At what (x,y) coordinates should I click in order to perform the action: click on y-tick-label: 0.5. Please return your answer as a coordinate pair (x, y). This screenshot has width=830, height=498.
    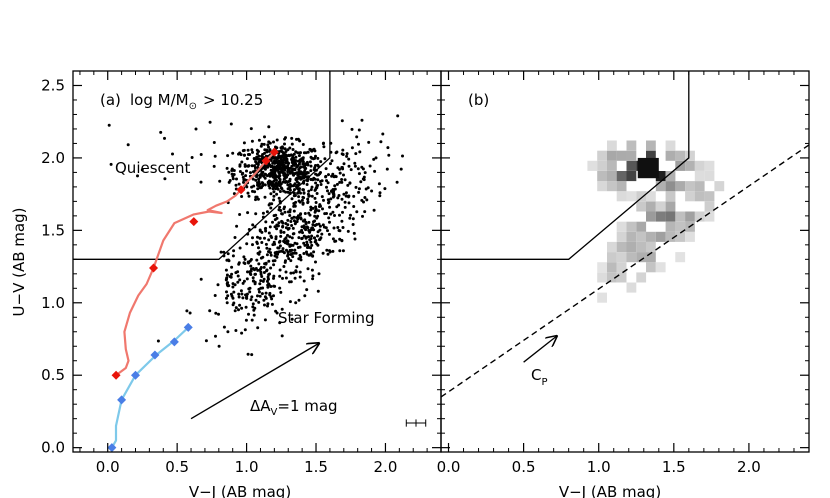
    Looking at the image, I should click on (53, 375).